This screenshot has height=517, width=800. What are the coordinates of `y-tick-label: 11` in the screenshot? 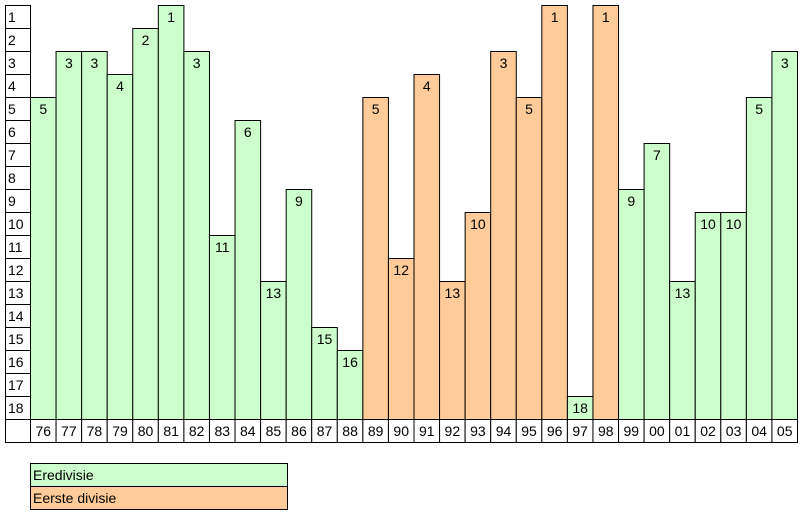 It's located at (15, 247).